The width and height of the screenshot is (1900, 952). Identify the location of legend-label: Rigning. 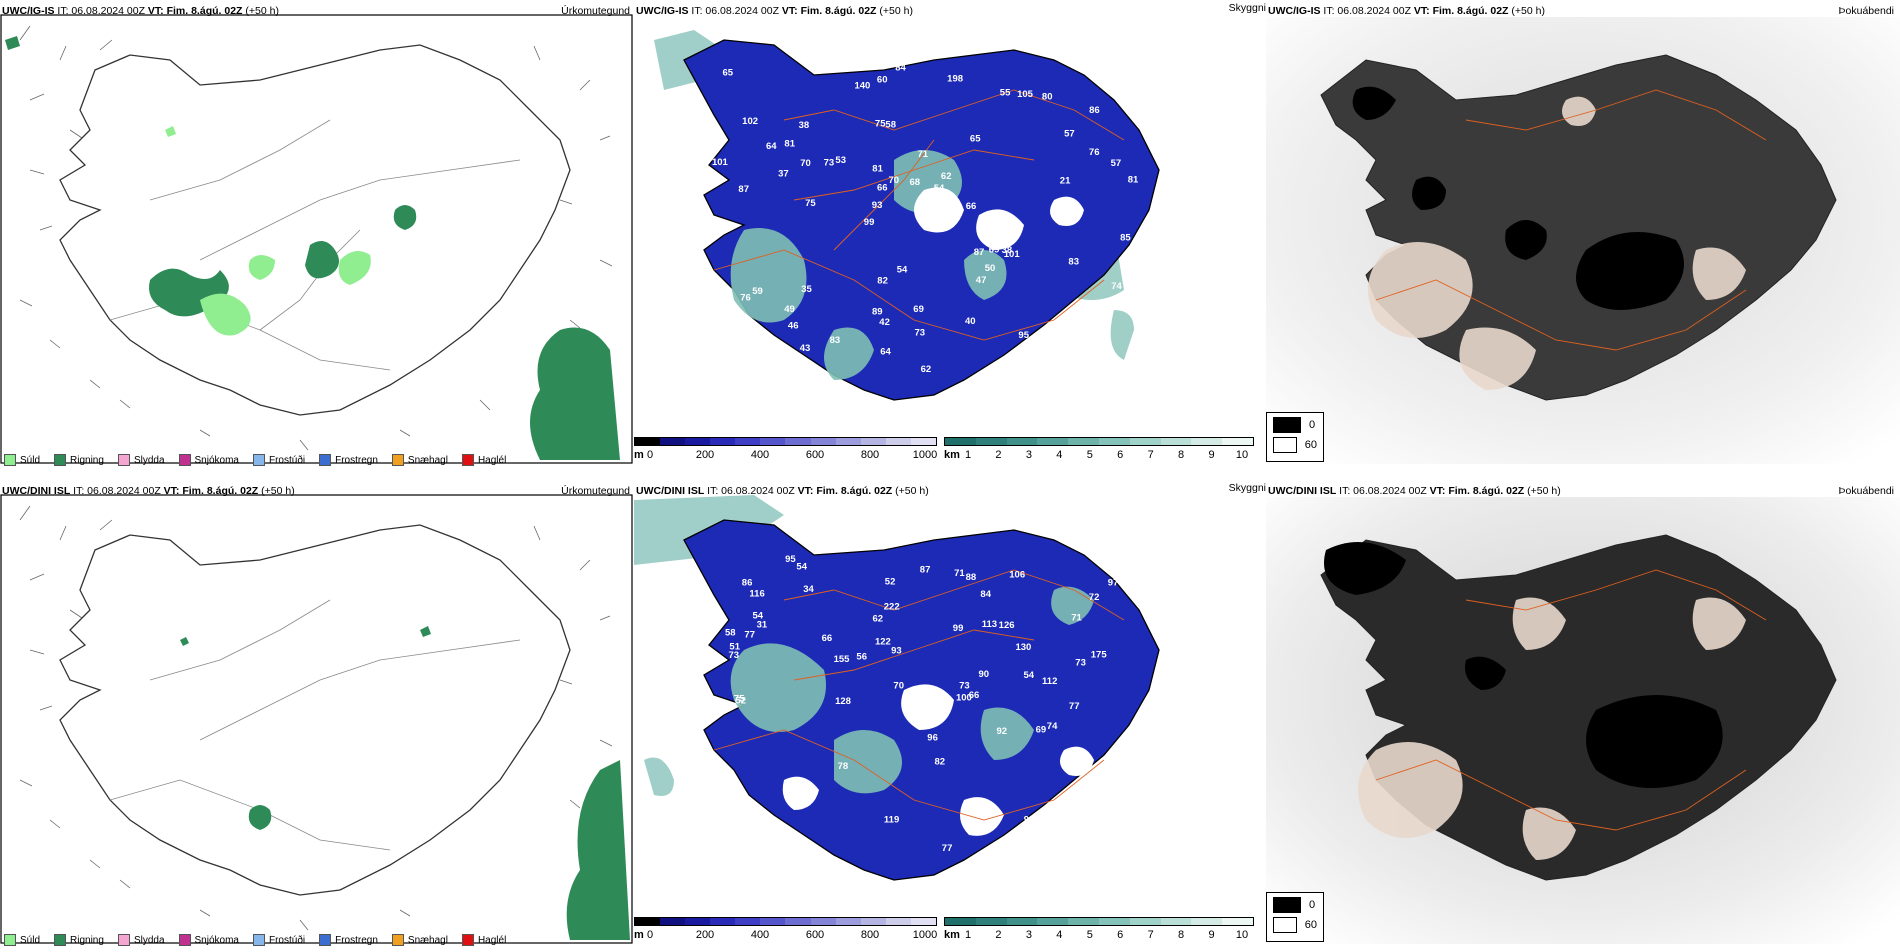
(87, 940).